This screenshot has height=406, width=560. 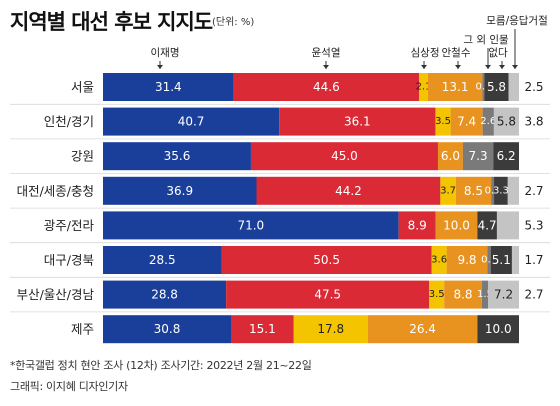 What do you see at coordinates (82, 87) in the screenshot?
I see `category-label: 서울` at bounding box center [82, 87].